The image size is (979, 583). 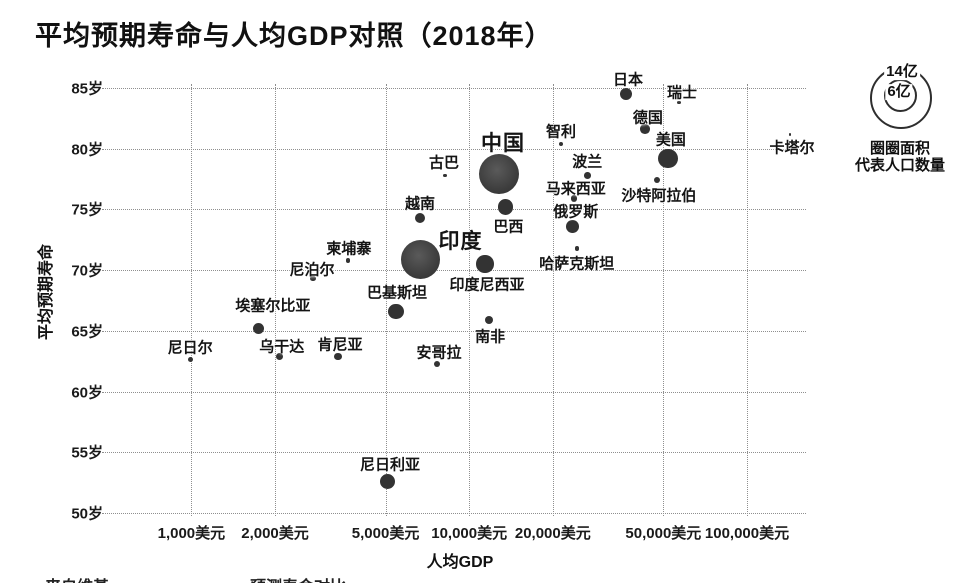 What do you see at coordinates (587, 162) in the screenshot?
I see `country-label: 波兰` at bounding box center [587, 162].